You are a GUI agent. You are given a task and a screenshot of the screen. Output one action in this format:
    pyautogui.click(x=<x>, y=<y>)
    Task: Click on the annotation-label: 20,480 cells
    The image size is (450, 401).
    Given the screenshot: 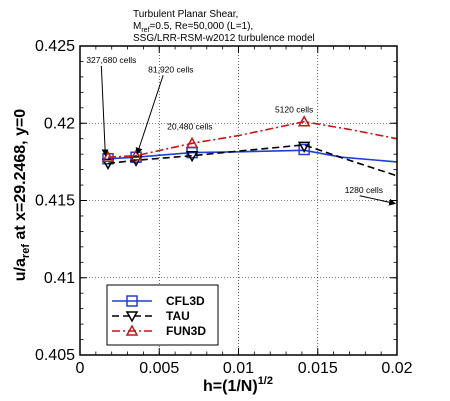 What is the action you would take?
    pyautogui.click(x=189, y=126)
    